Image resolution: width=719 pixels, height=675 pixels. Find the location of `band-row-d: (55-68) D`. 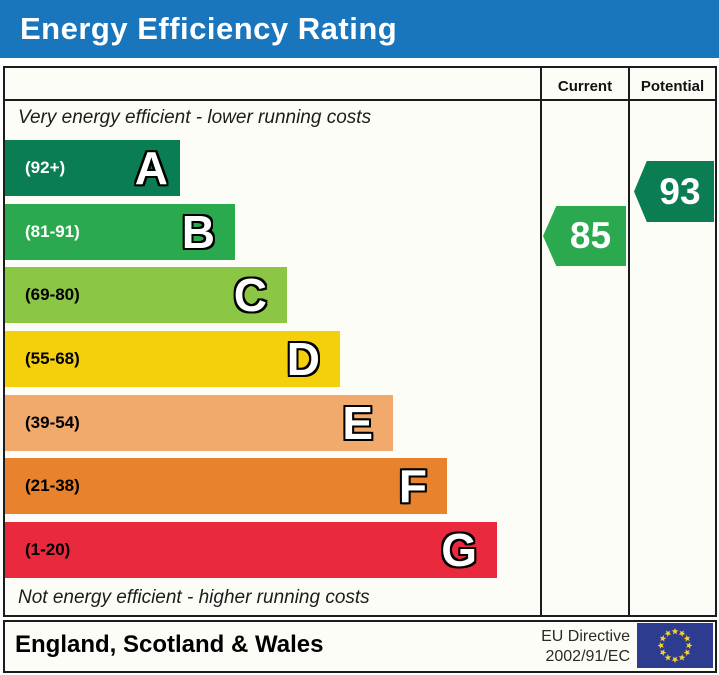

band-row-d: (55-68) D is located at coordinates (172, 359).